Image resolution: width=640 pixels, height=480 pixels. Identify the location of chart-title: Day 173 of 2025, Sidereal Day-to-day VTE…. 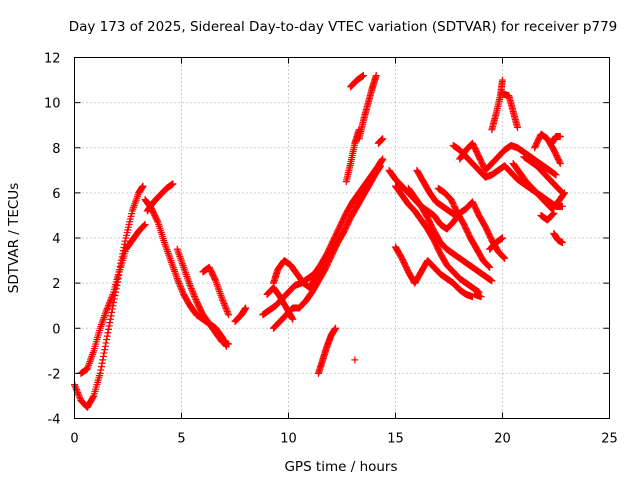
(343, 27).